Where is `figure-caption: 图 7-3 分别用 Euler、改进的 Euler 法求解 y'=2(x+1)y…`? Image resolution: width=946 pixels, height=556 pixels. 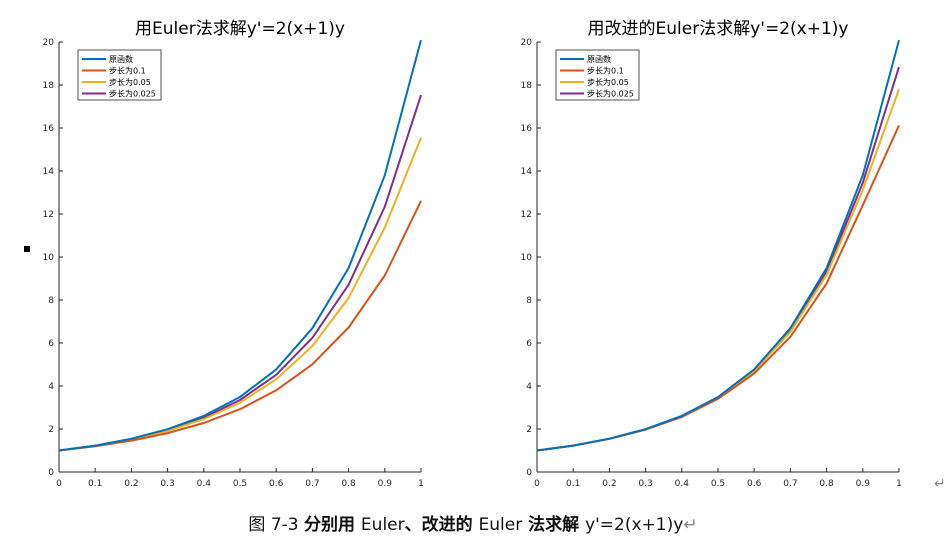
figure-caption: 图 7-3 分别用 Euler、改进的 Euler 法求解 y'=2(x+1)y… is located at coordinates (473, 522).